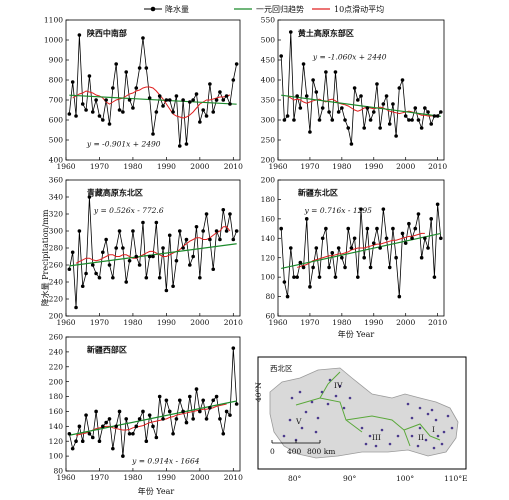  Describe the element at coordinates (338, 385) in the screenshot. I see `map-region-iv: IV` at that location.